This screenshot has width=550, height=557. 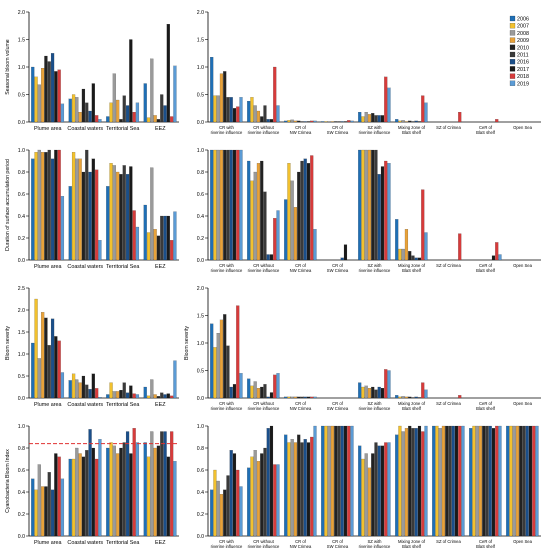 What do you see at coordinates (85, 267) in the screenshot?
I see `x-tick-label: Coastal waters` at bounding box center [85, 267].